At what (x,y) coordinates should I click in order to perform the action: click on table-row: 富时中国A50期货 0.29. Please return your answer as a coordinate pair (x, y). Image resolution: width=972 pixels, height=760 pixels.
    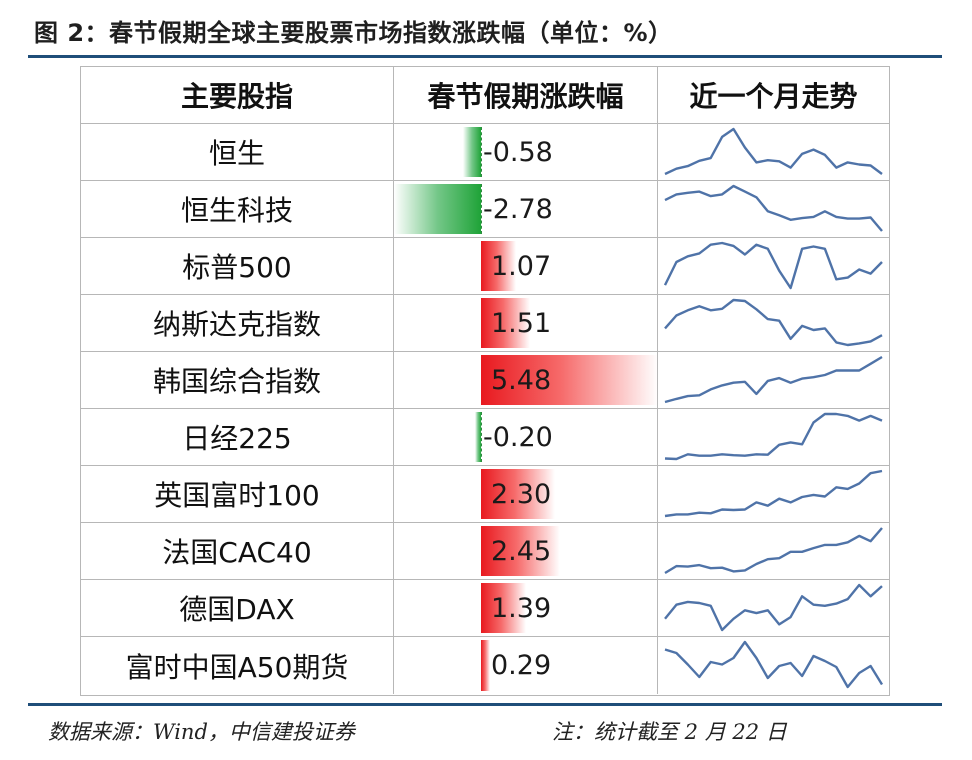
    Looking at the image, I should click on (485, 665).